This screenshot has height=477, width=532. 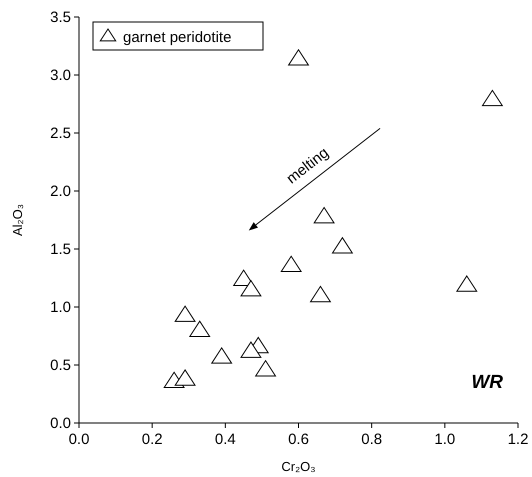 I want to click on x-tick-label: 1.2, so click(x=518, y=439).